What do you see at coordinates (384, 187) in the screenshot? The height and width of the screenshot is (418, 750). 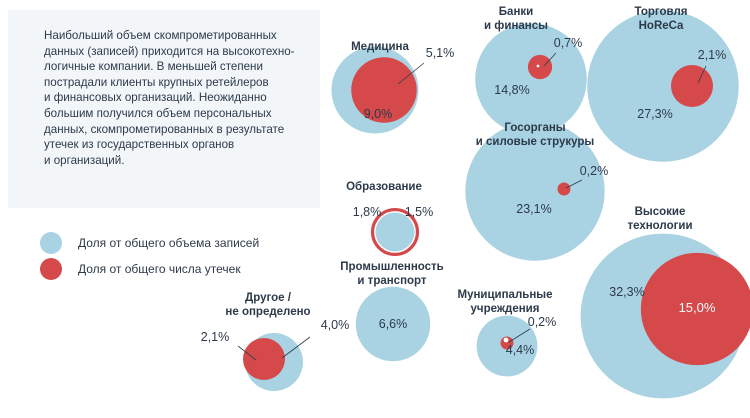 I see `category-label-cat-4: Образование` at bounding box center [384, 187].